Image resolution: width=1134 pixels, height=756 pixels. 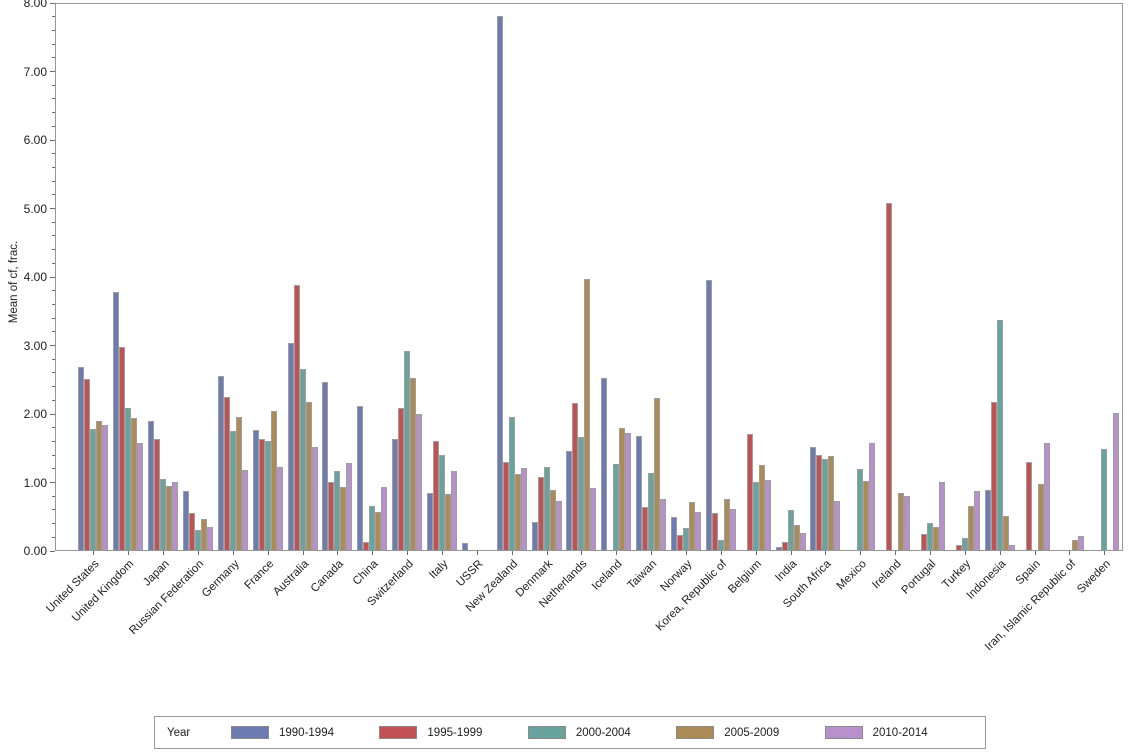 I want to click on bar-group-japan: Japan, so click(x=161, y=296).